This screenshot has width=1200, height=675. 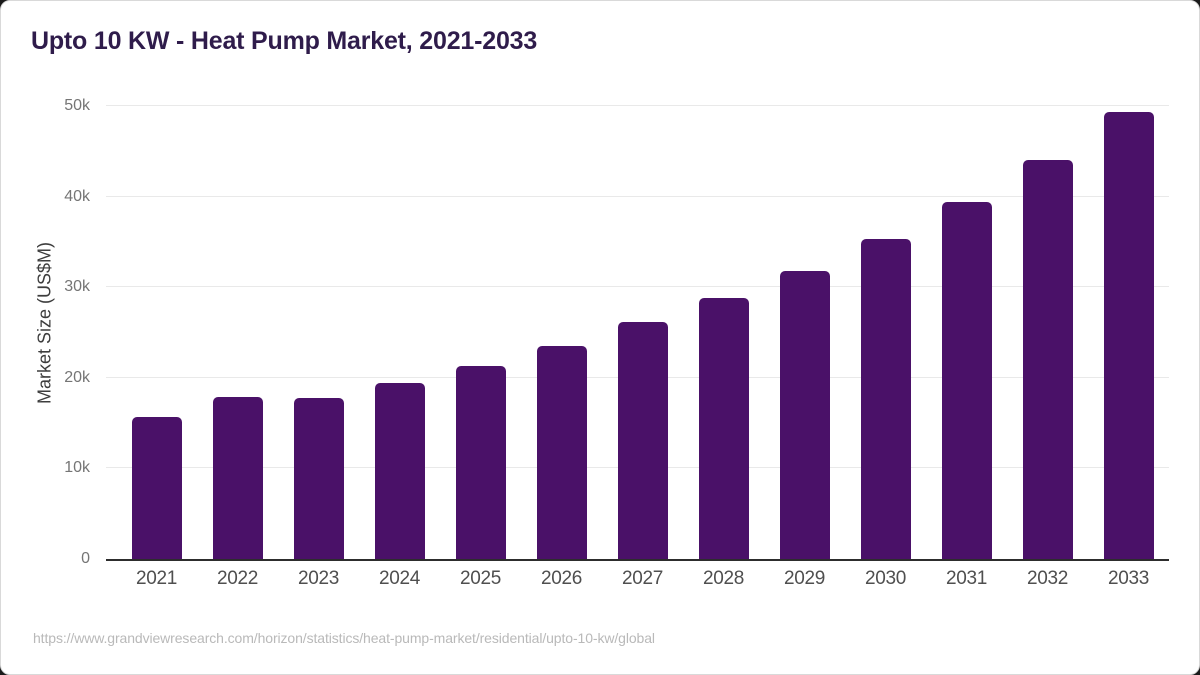 What do you see at coordinates (637, 196) in the screenshot?
I see `gridline-40k` at bounding box center [637, 196].